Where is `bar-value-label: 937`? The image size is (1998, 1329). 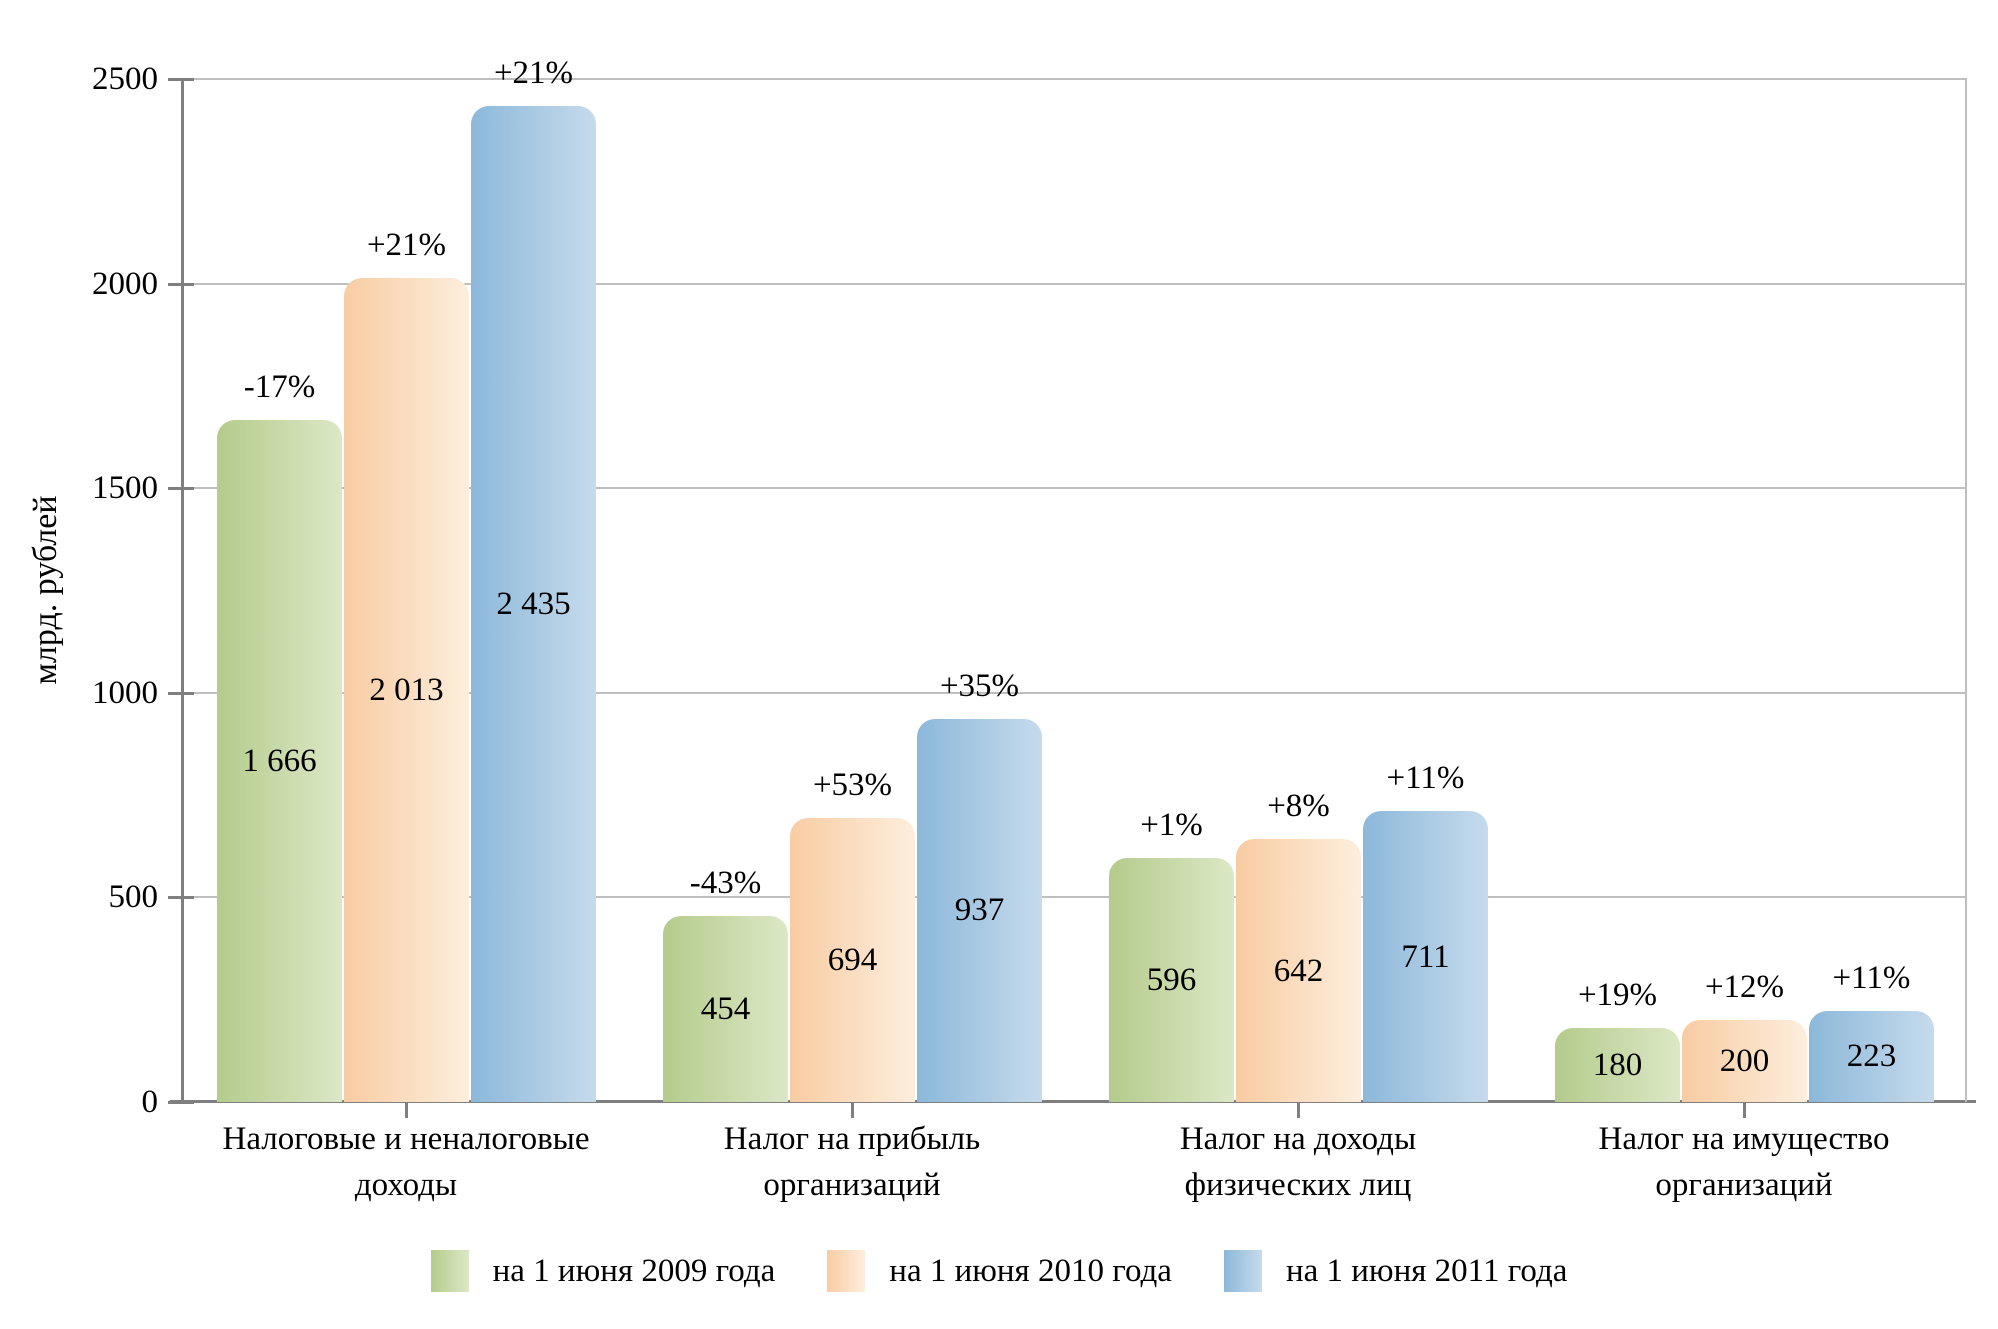
bar-value-label: 937 is located at coordinates (979, 910).